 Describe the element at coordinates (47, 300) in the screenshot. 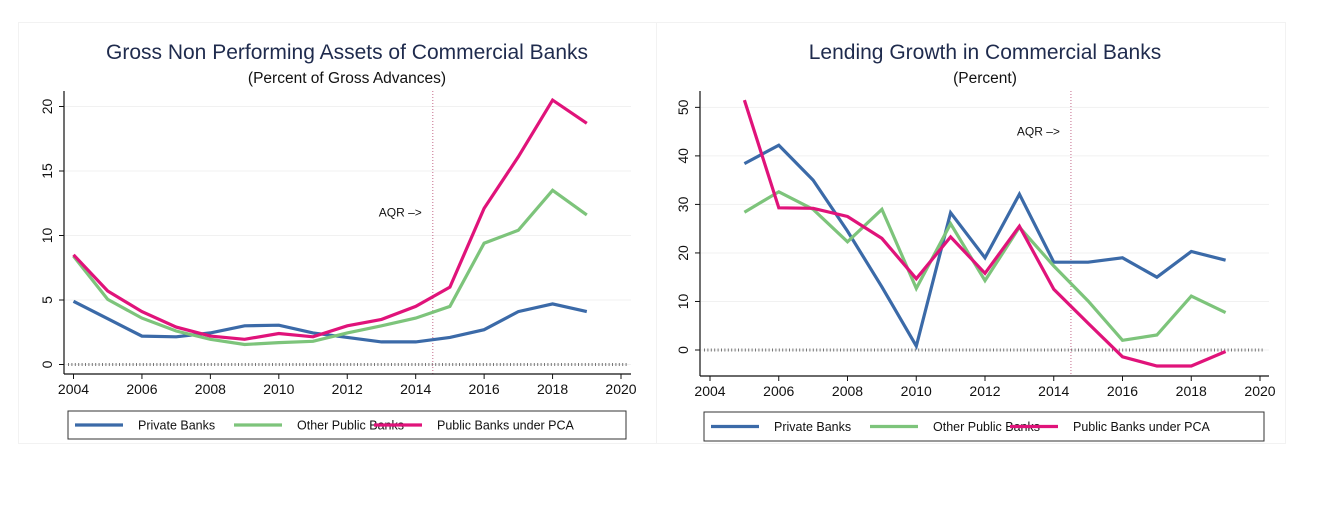

I see `y-tick-label: 5` at that location.